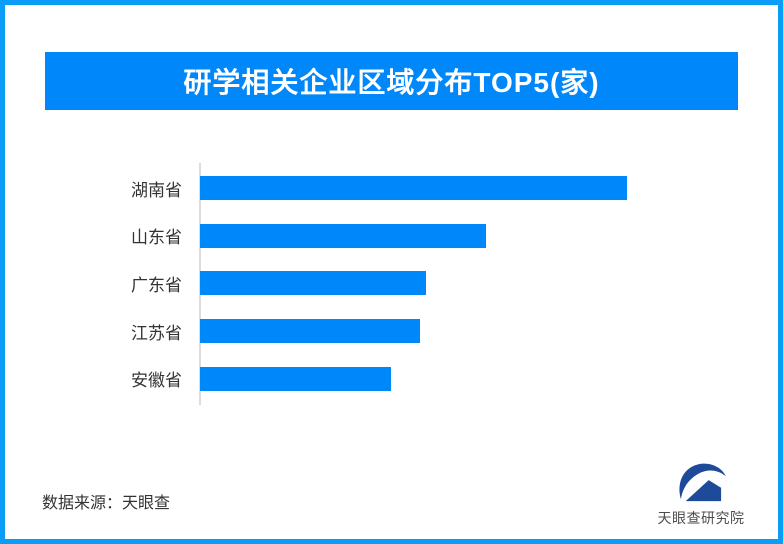  I want to click on category-label: 山东省, so click(156, 238).